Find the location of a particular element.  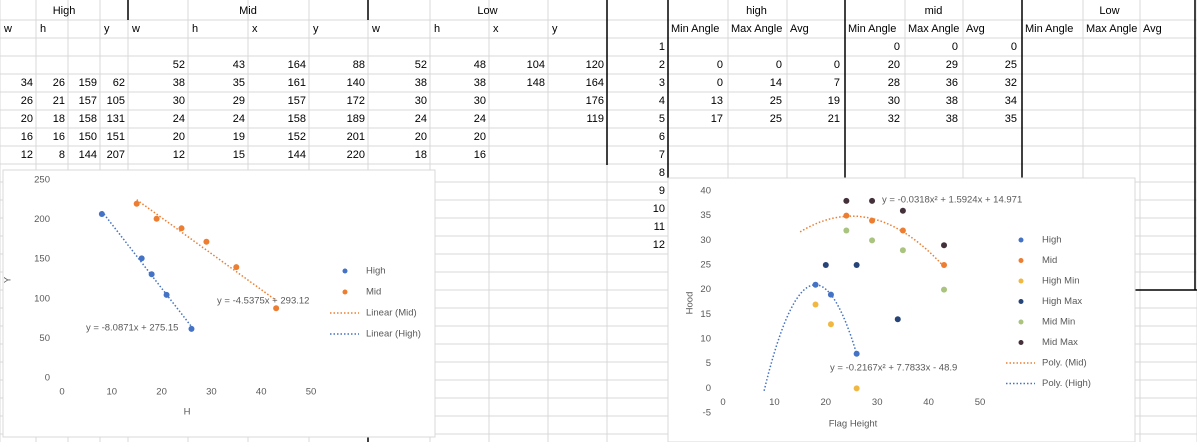

legend-label: Mid is located at coordinates (1049, 260).